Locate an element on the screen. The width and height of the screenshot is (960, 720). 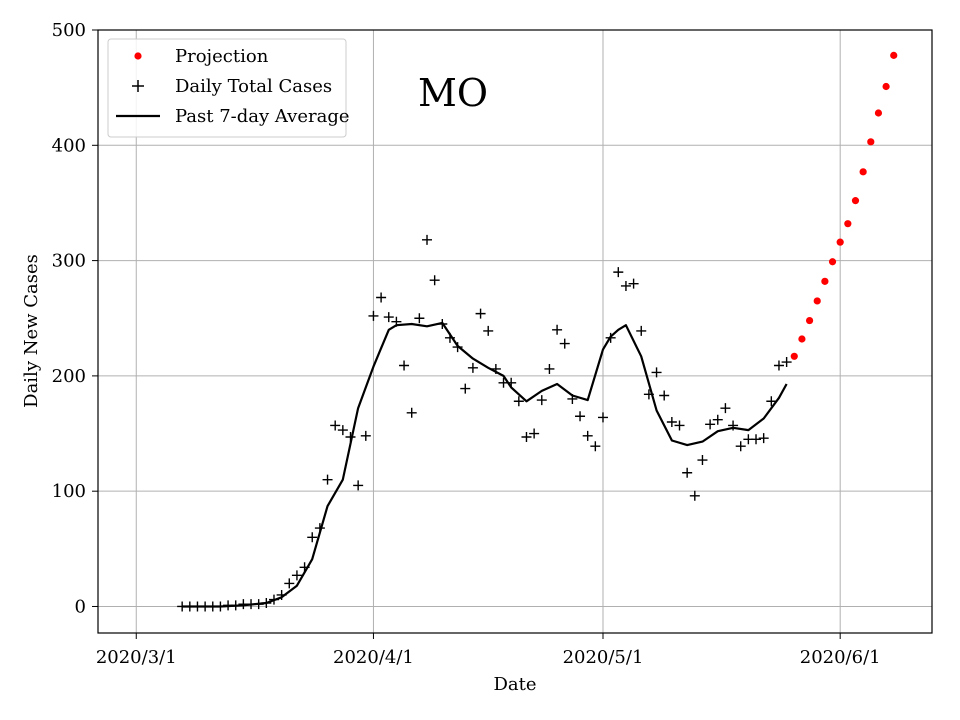
legend-projection-label: Projection is located at coordinates (222, 56).